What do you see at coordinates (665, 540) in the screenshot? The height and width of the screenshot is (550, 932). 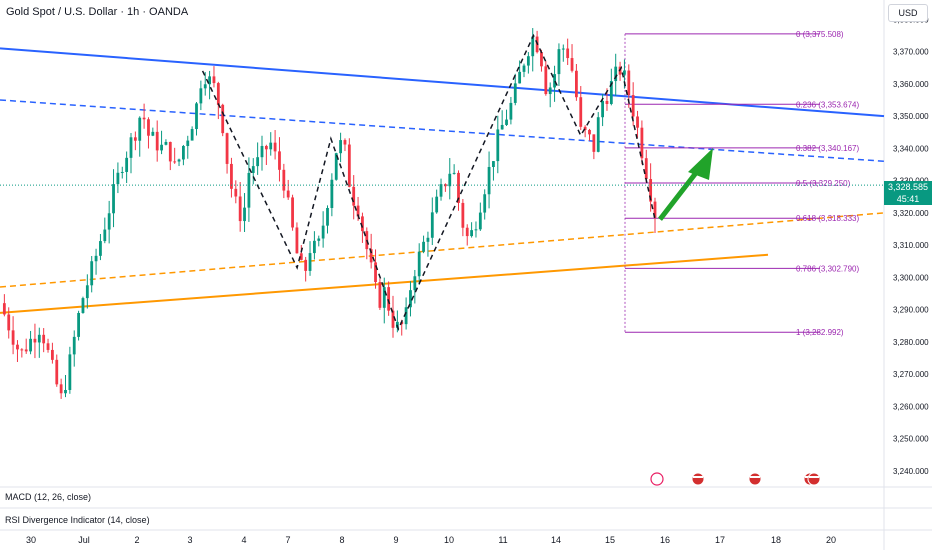 I see `time-tick-label: 16` at bounding box center [665, 540].